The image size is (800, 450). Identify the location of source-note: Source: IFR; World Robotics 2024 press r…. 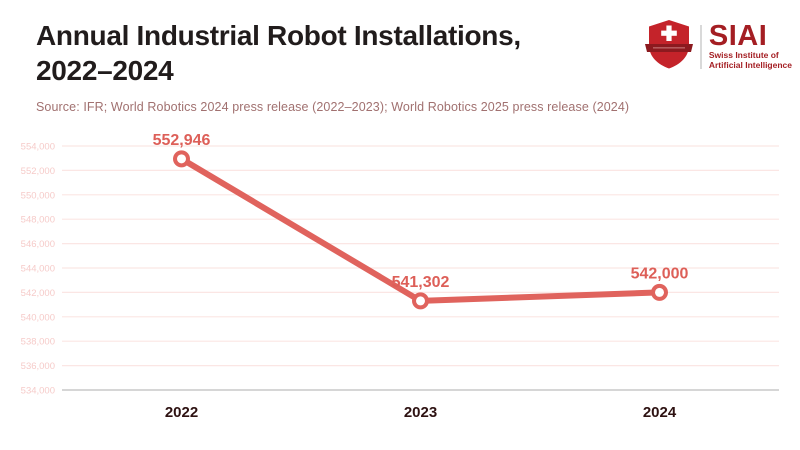
(333, 107).